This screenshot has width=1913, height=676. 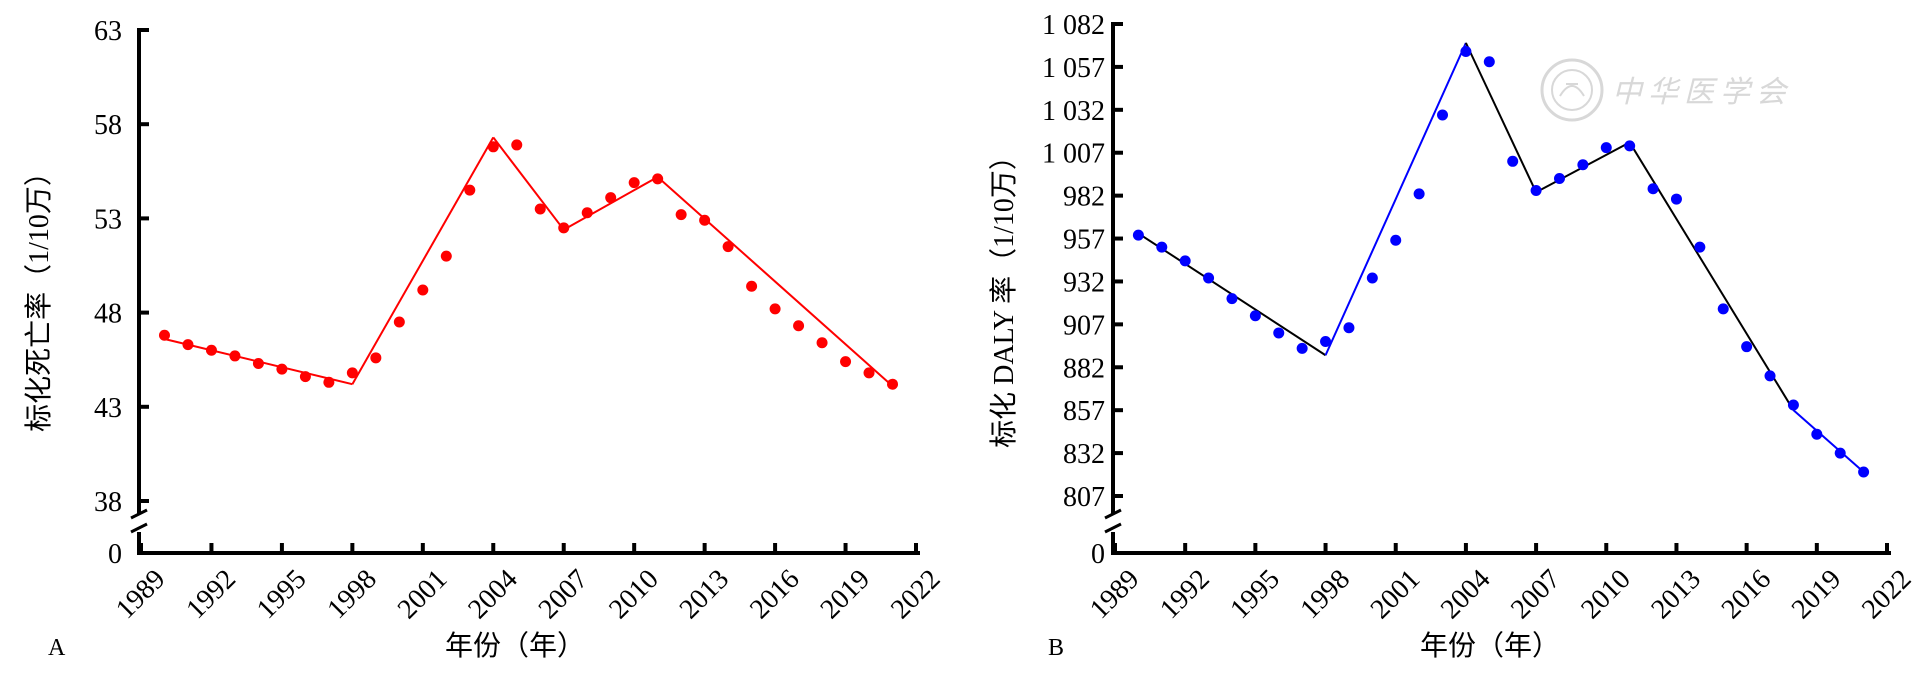 I want to click on y-tick-label: 907, so click(x=1084, y=325).